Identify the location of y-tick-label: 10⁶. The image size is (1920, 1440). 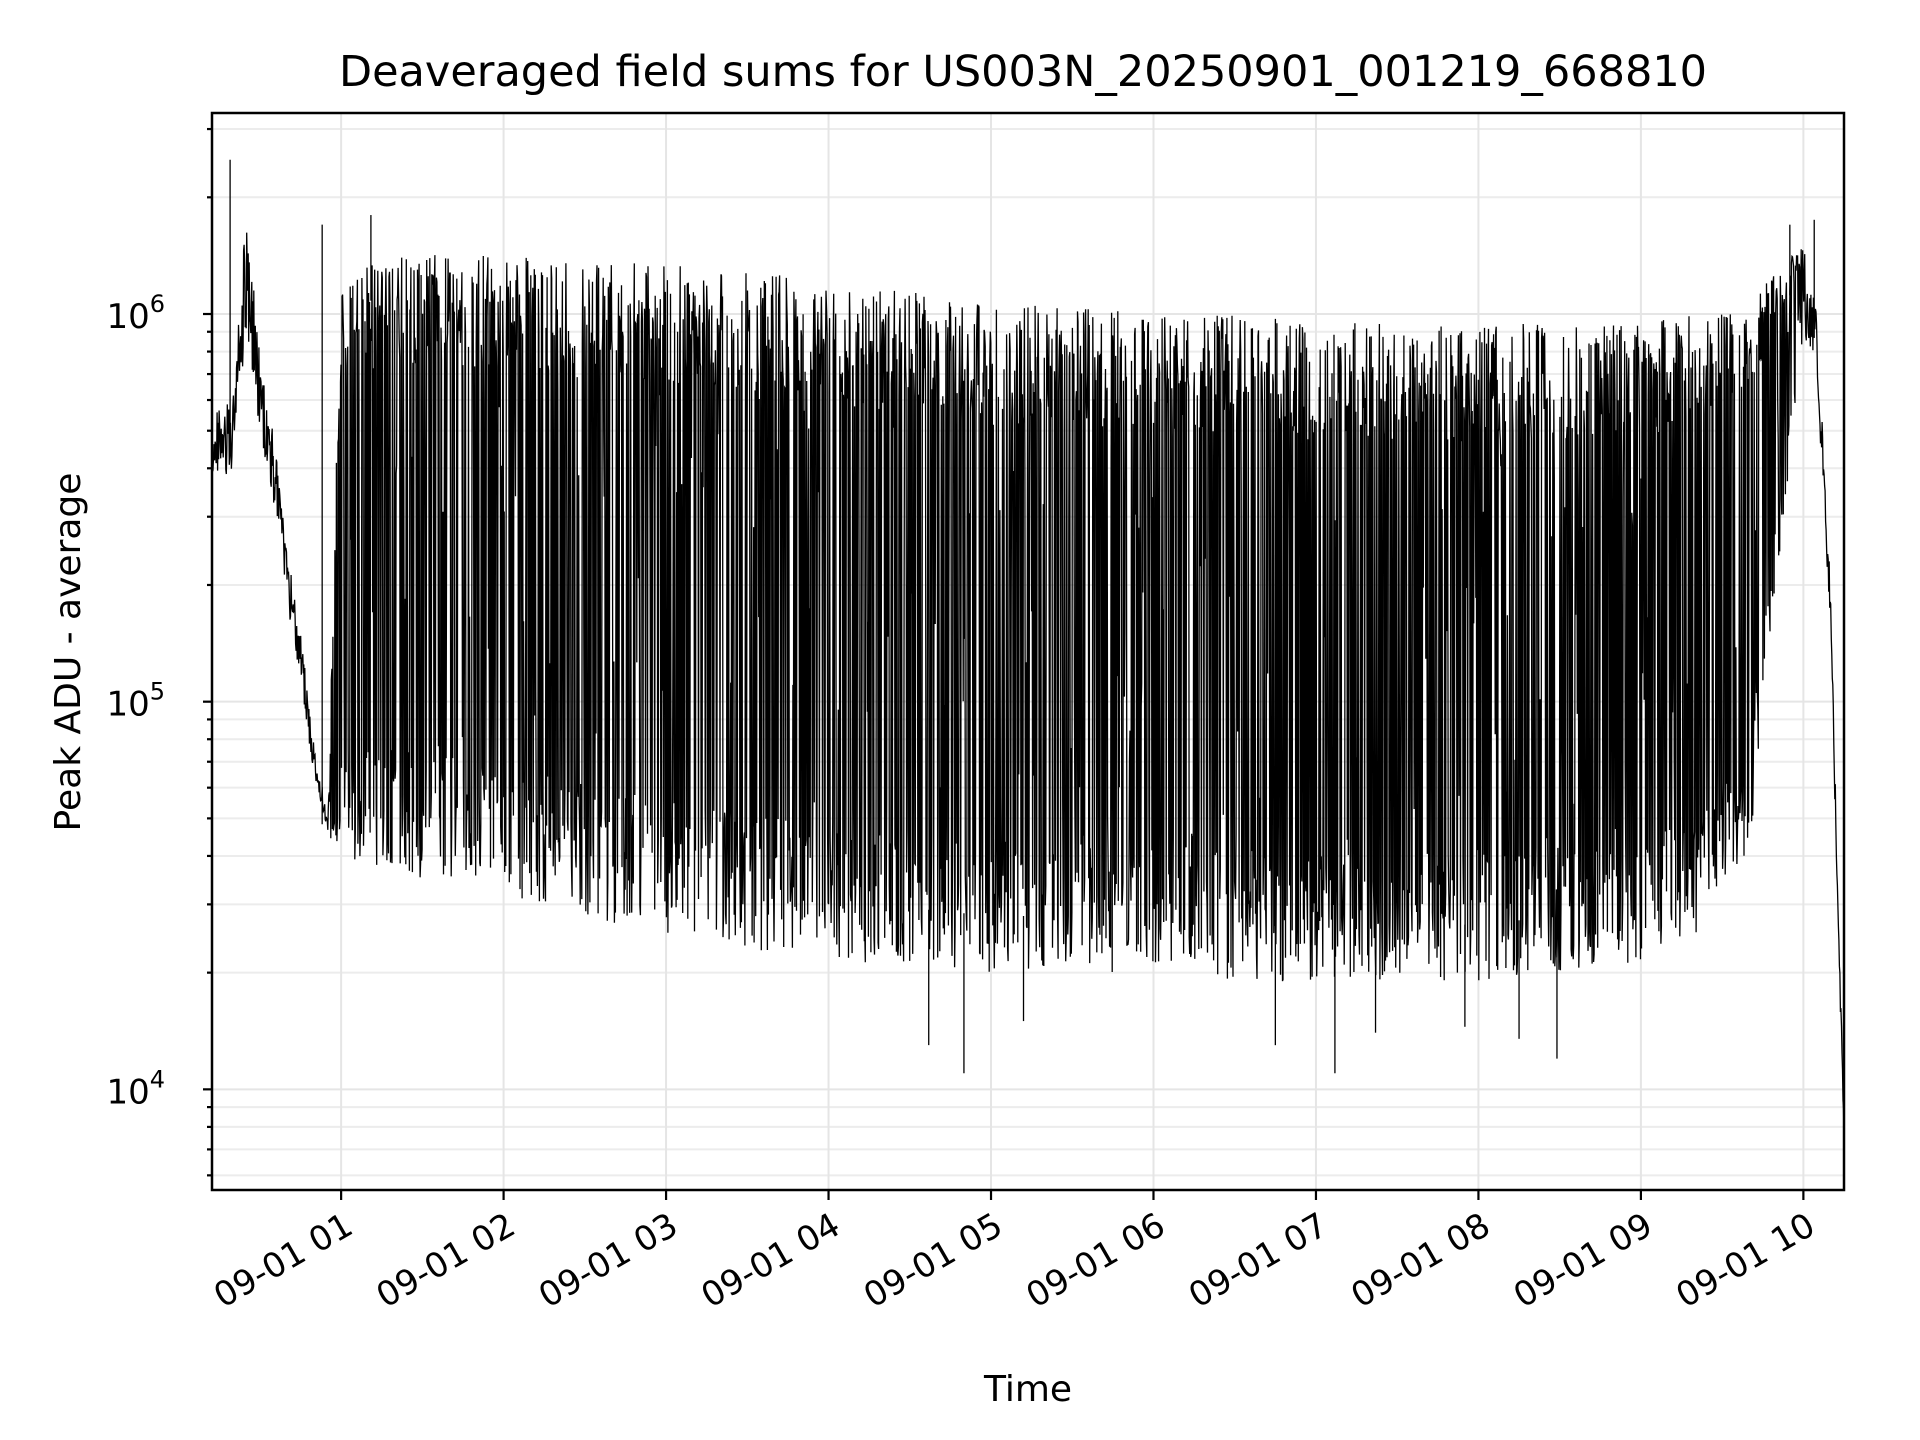
(135, 313).